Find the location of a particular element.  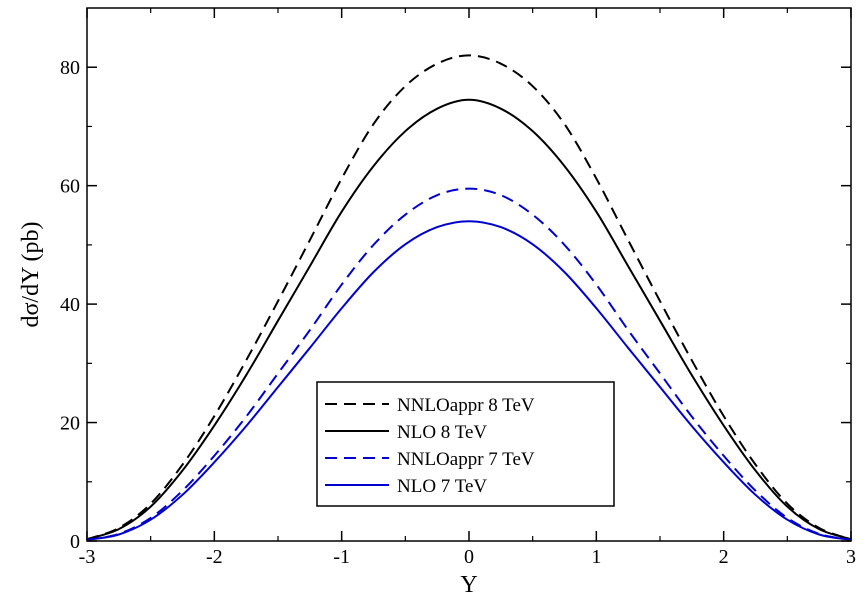

legend-label-2: NLO 8 TeV is located at coordinates (442, 432).